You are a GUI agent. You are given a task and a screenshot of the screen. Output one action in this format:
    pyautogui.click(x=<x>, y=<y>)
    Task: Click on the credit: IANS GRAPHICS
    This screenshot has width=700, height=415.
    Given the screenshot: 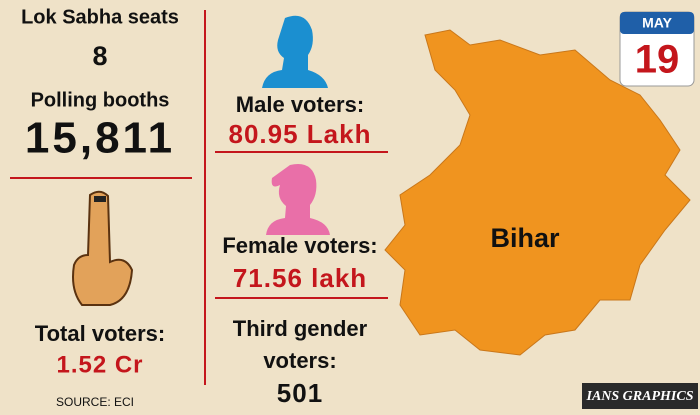 What is the action you would take?
    pyautogui.click(x=640, y=396)
    